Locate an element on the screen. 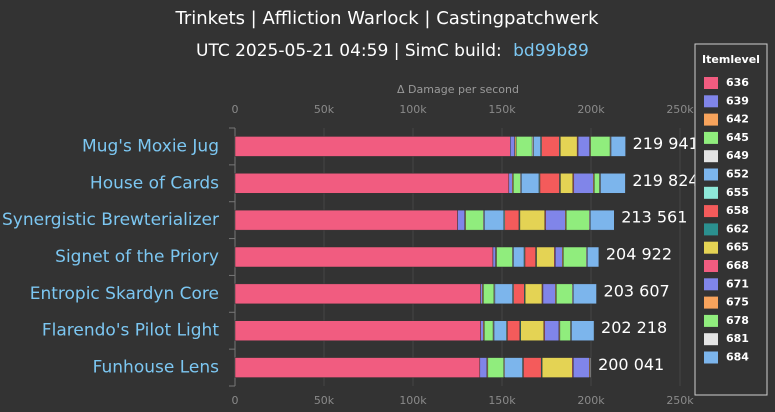 Image resolution: width=775 pixels, height=412 pixels. total-label: 203 607 is located at coordinates (637, 290).